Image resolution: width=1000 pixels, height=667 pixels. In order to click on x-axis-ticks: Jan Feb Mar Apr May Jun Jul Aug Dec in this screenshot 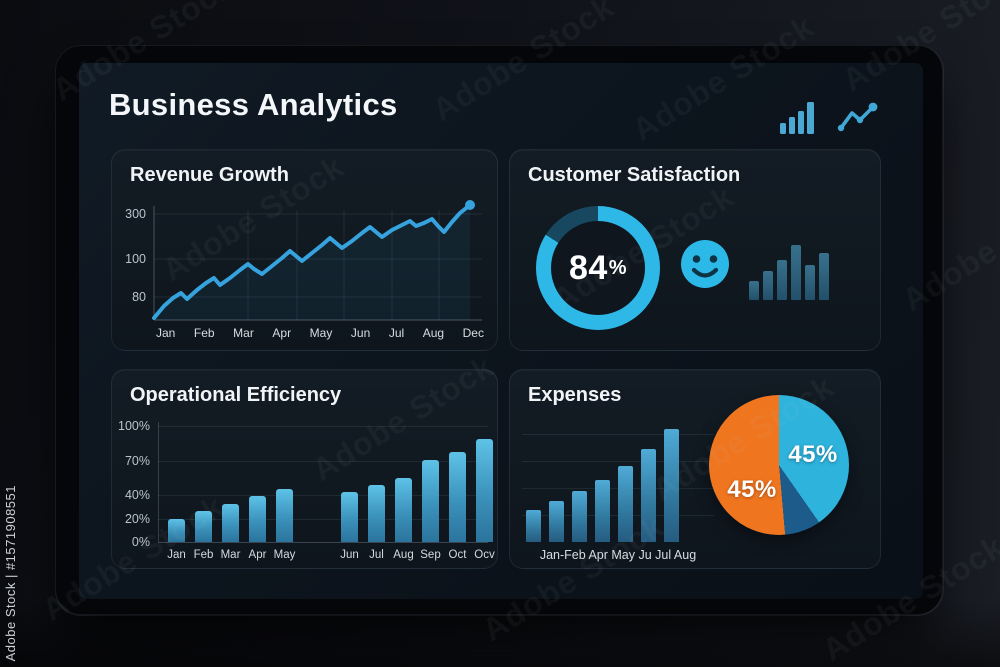, I will do `click(320, 333)`.